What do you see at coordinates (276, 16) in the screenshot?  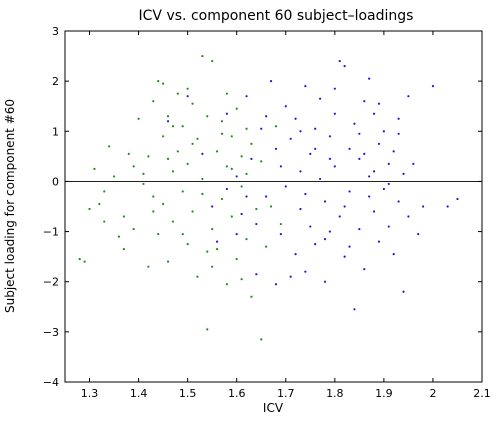 I see `chart-title: ICV vs. component 60 subject–loadings` at bounding box center [276, 16].